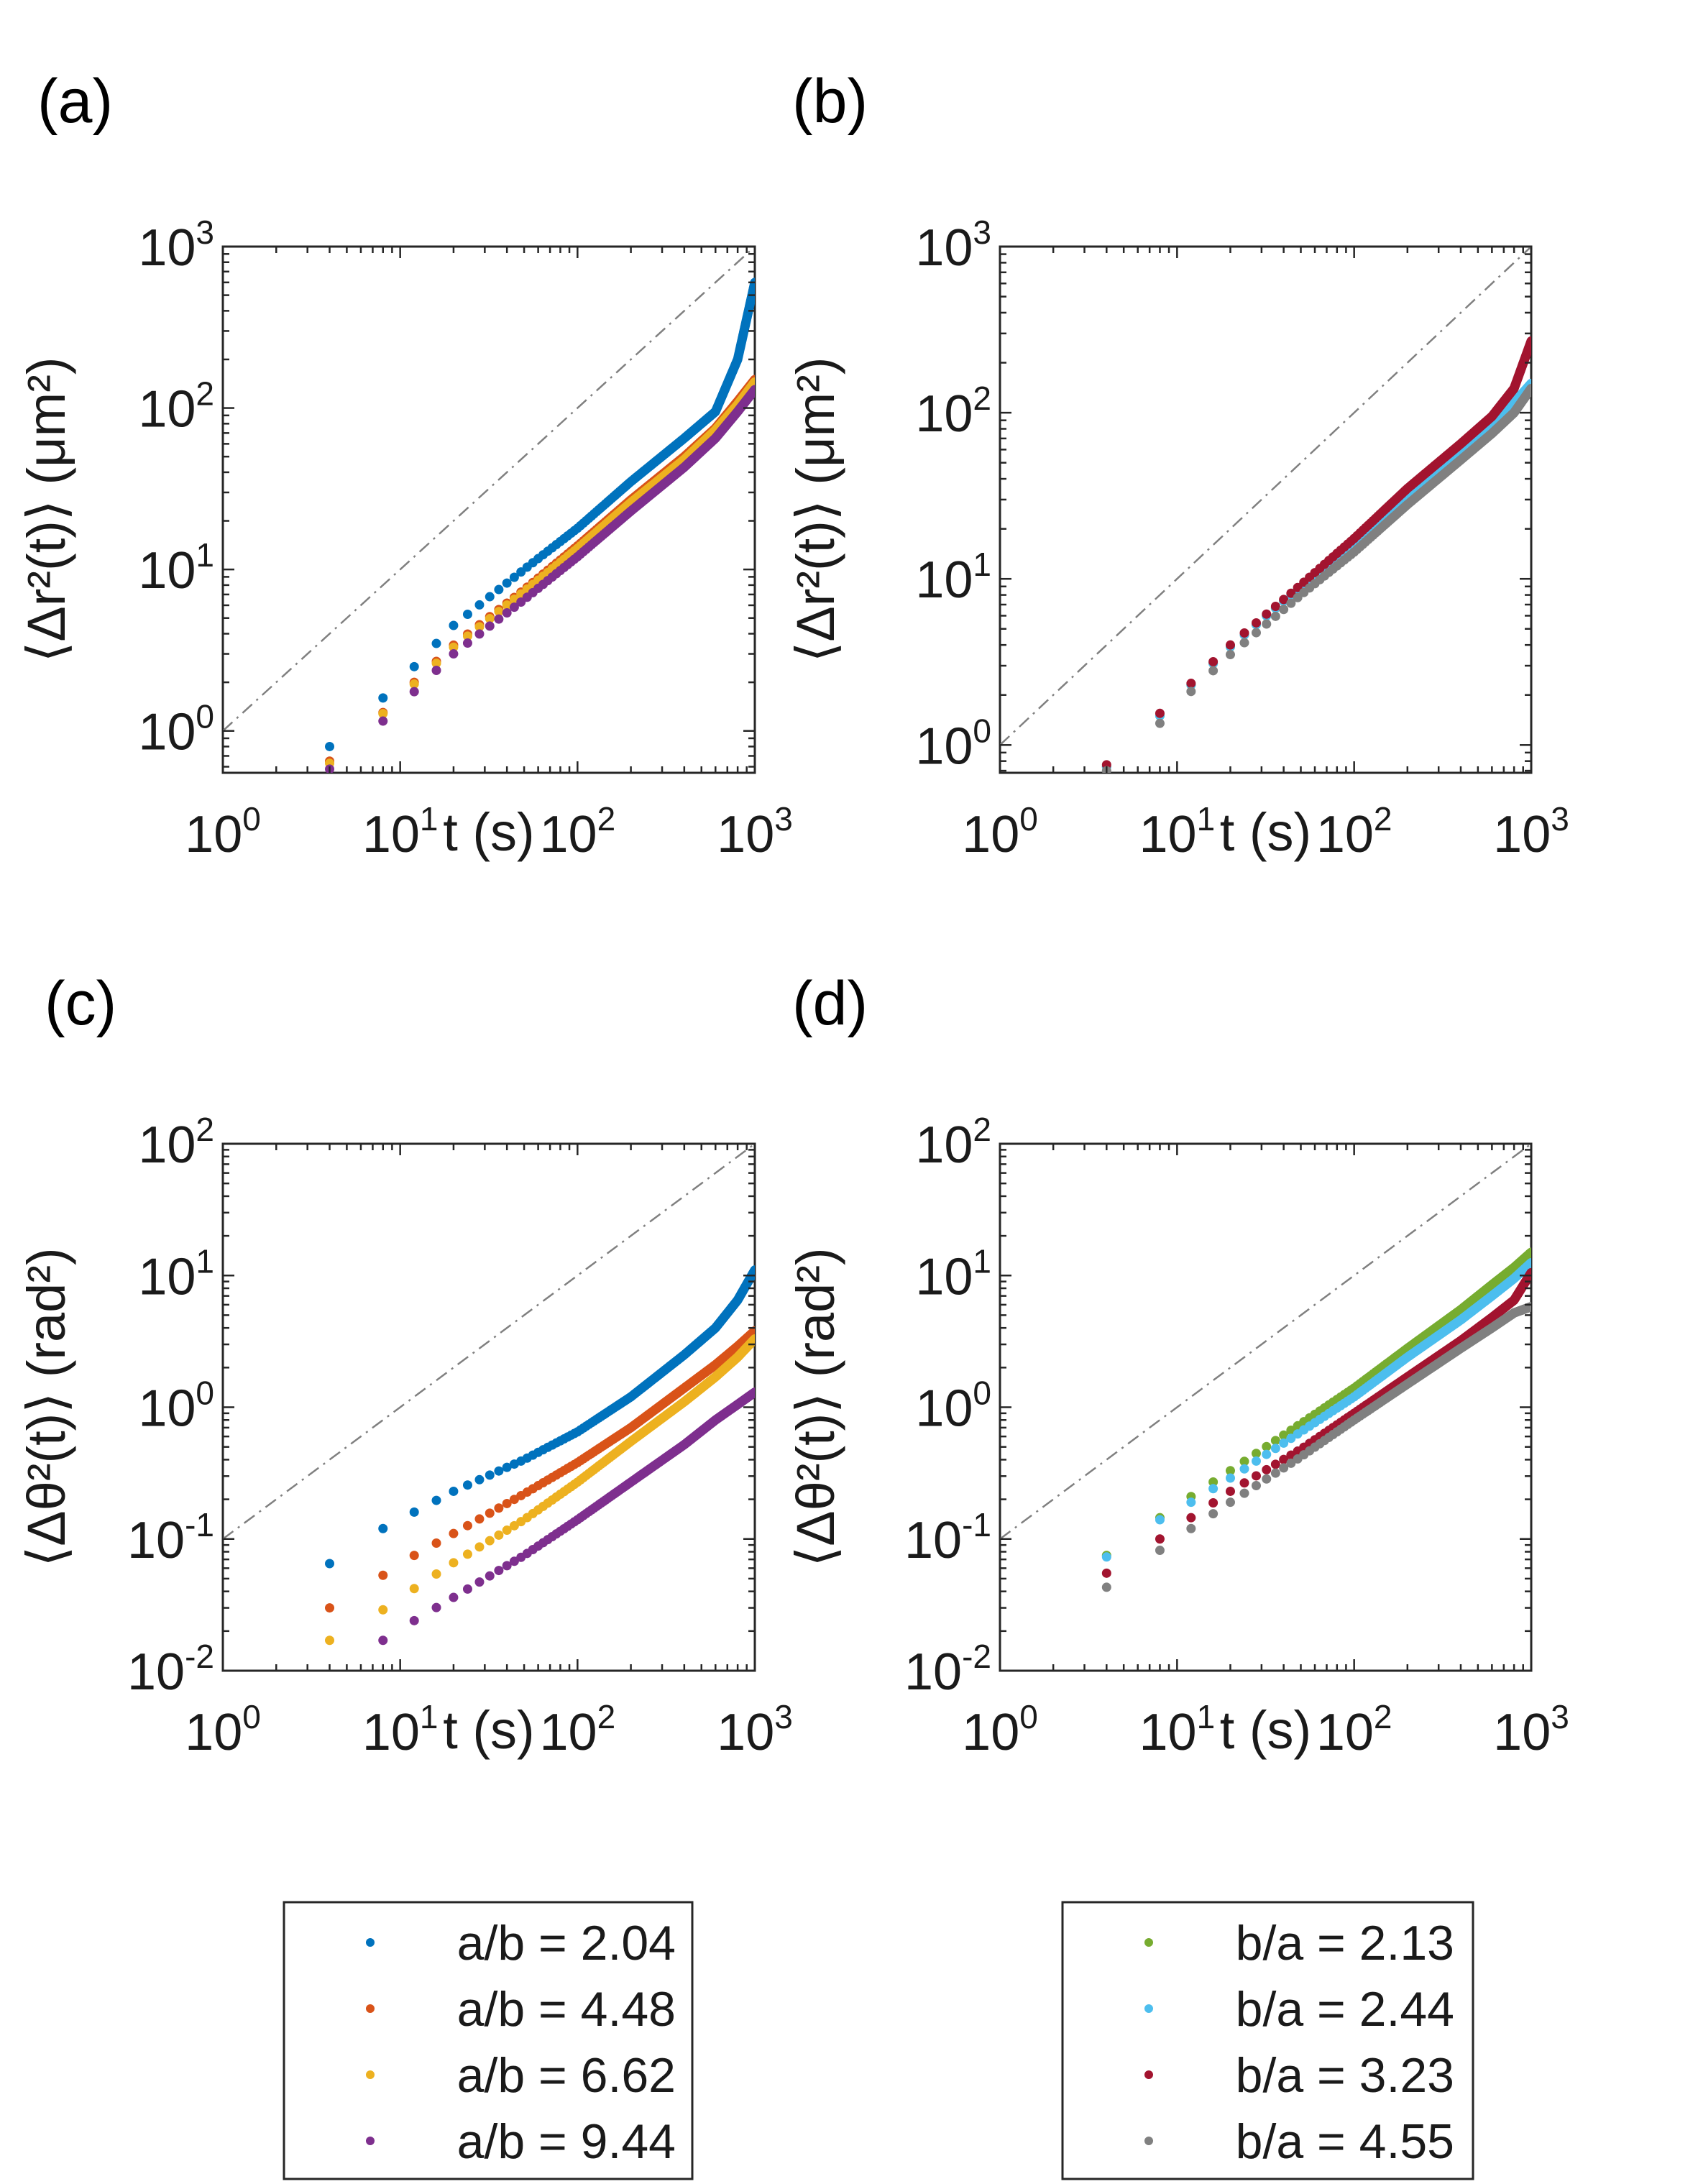  What do you see at coordinates (1345, 1943) in the screenshot?
I see `legend-label: b/a = 2.13` at bounding box center [1345, 1943].